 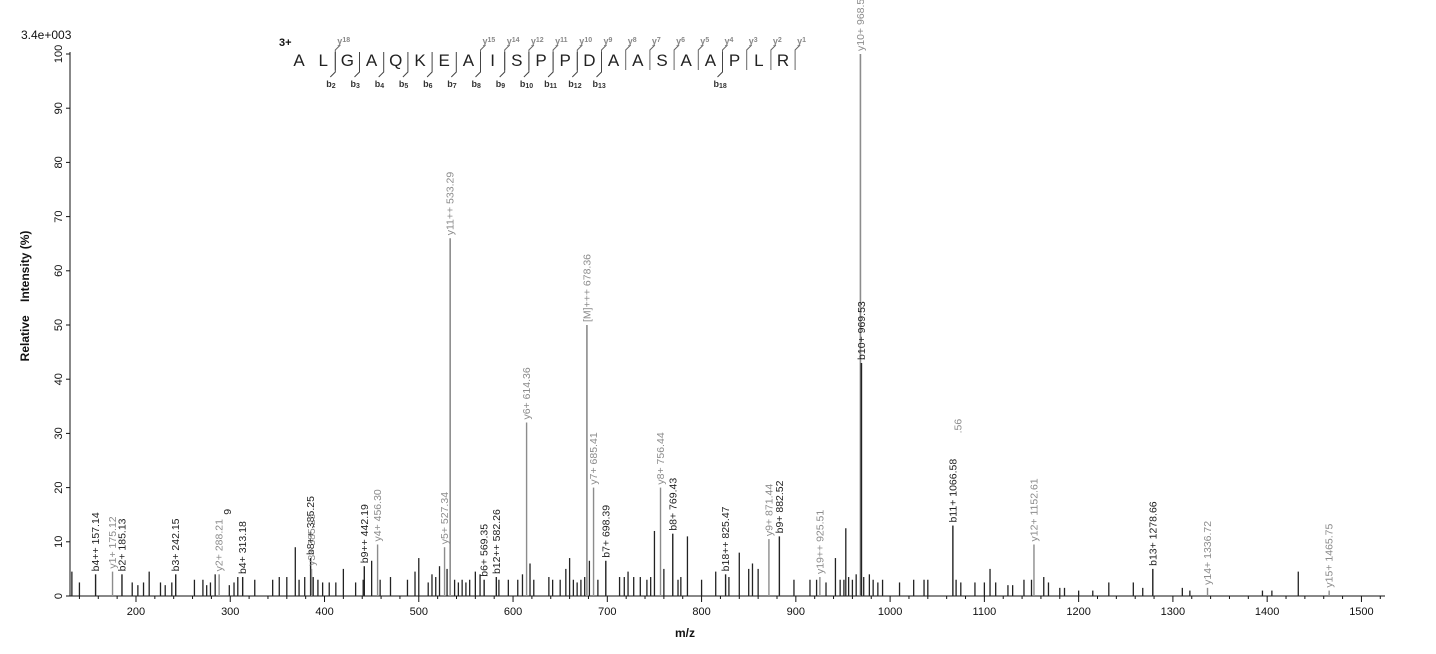 What do you see at coordinates (1267, 612) in the screenshot?
I see `x-tick-label: 1400` at bounding box center [1267, 612].